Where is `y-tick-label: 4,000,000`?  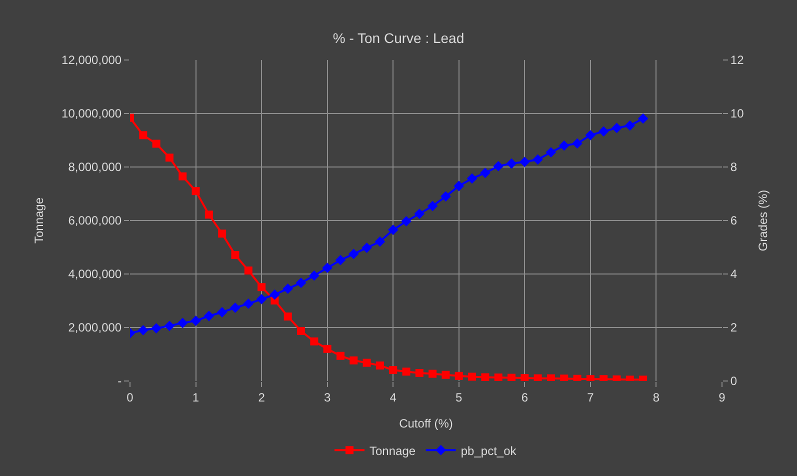
y-tick-label: 4,000,000 is located at coordinates (95, 274).